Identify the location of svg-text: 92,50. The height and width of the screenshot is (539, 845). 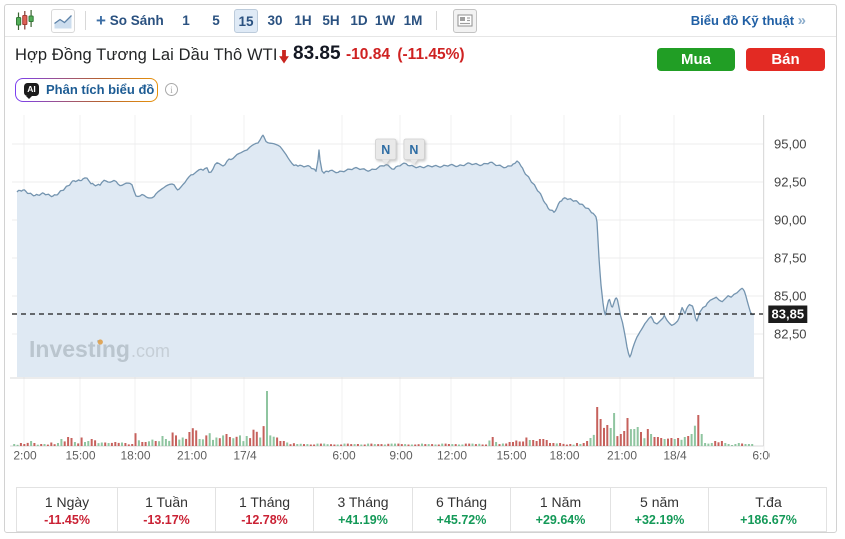
(790, 182).